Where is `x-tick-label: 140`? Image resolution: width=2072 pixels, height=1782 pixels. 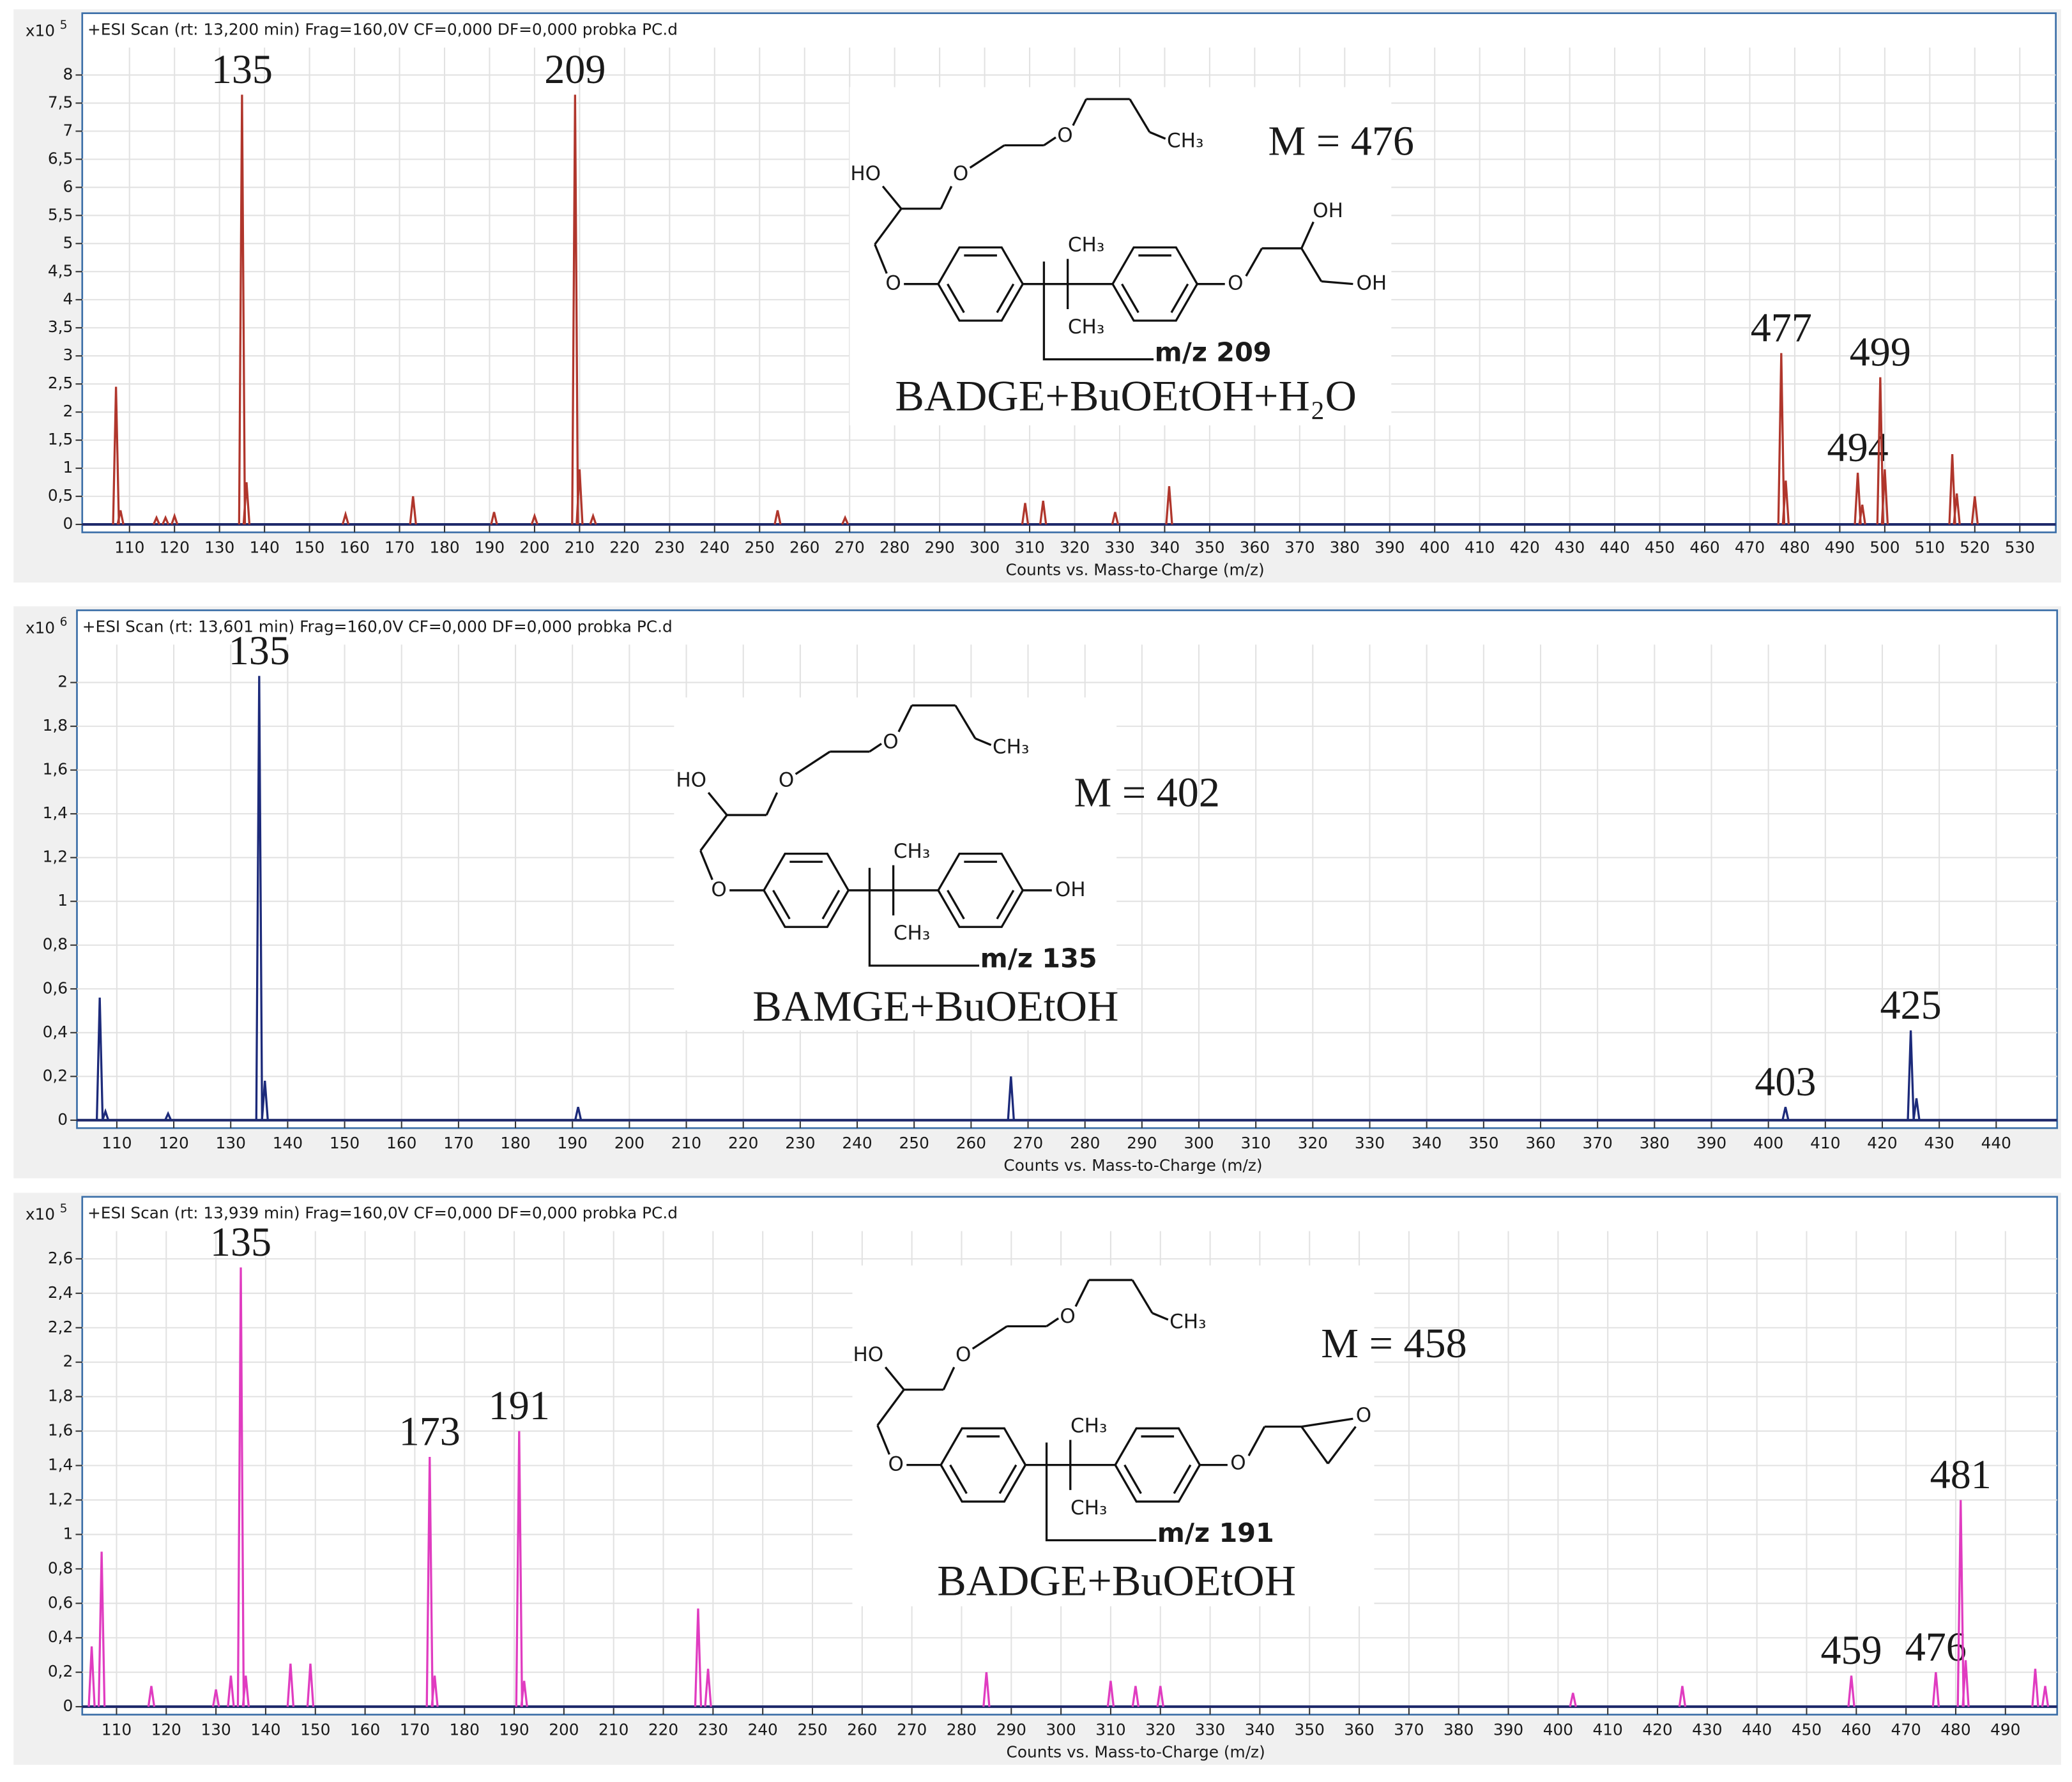
x-tick-label: 140 is located at coordinates (264, 547).